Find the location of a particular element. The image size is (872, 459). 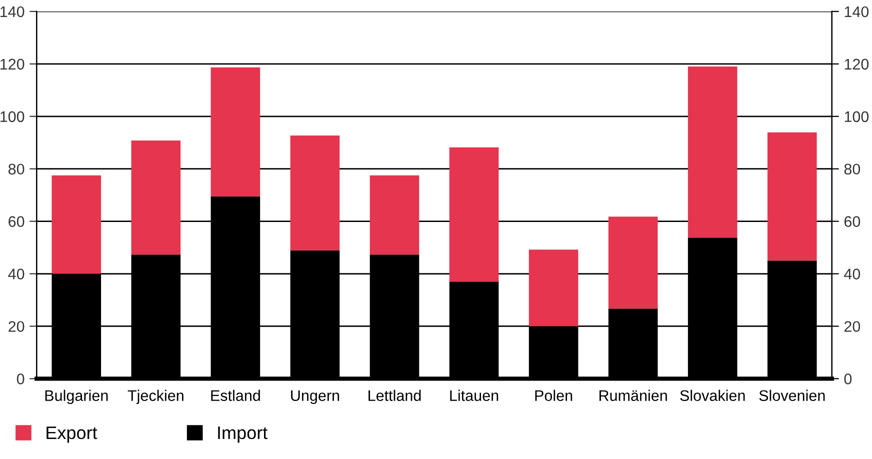

x-tick-label: Lettland is located at coordinates (394, 396).